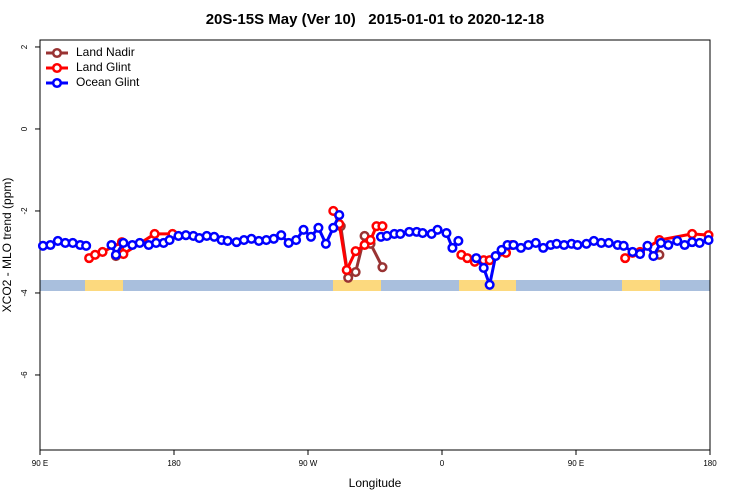 The width and height of the screenshot is (750, 500). I want to click on legend-label: Land Nadir, so click(105, 52).